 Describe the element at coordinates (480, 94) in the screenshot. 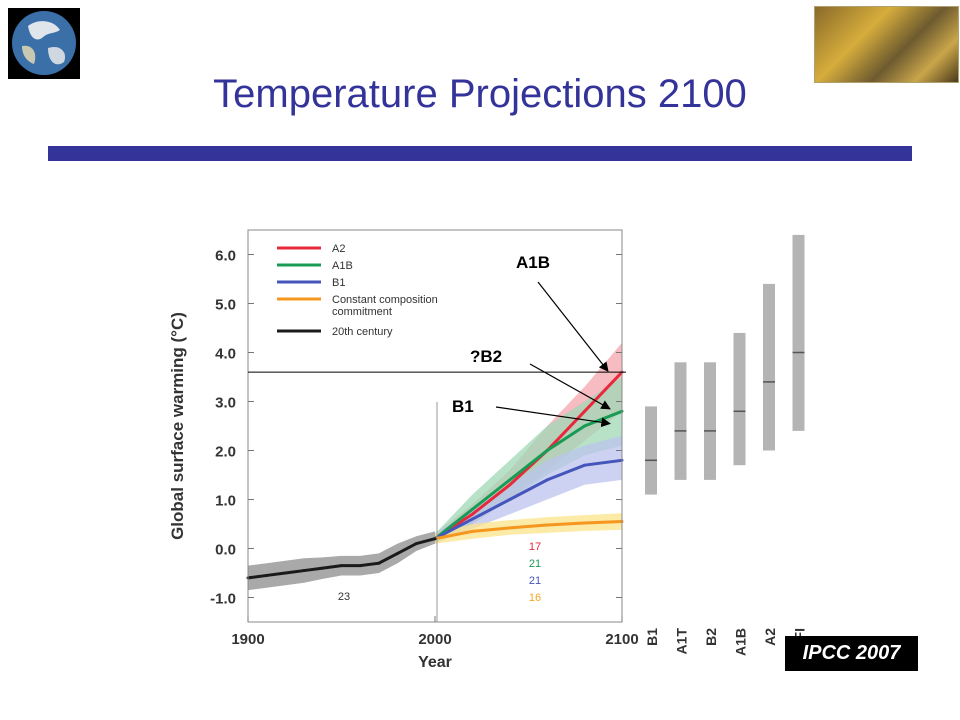

I see `slide-title: Temperature Projections 2100` at that location.